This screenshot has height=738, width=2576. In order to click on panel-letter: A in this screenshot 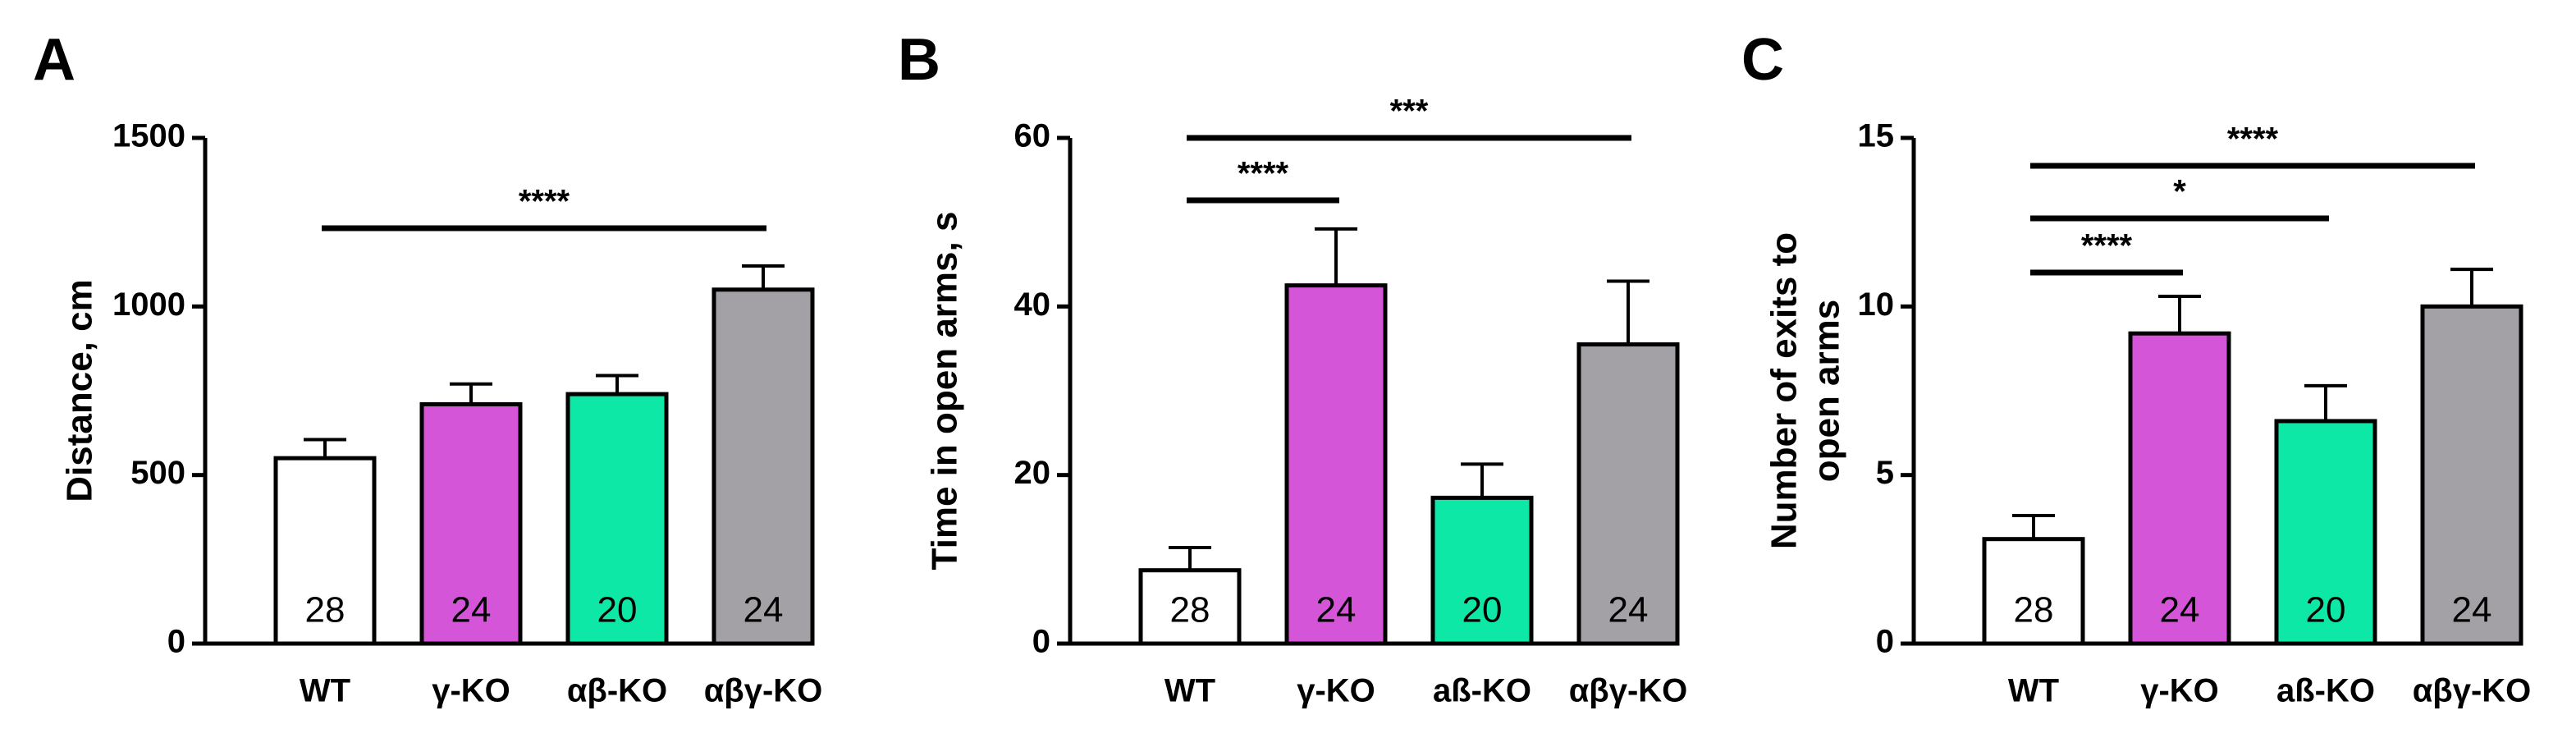, I will do `click(54, 60)`.